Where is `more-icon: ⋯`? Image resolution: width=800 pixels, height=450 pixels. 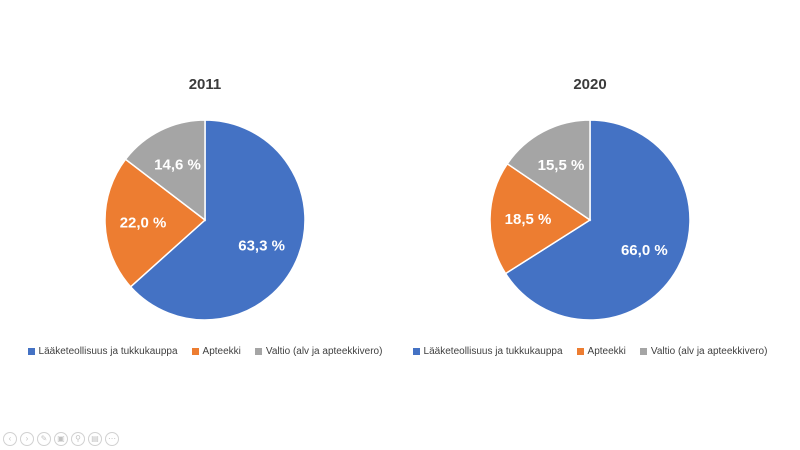 more-icon: ⋯ is located at coordinates (112, 439).